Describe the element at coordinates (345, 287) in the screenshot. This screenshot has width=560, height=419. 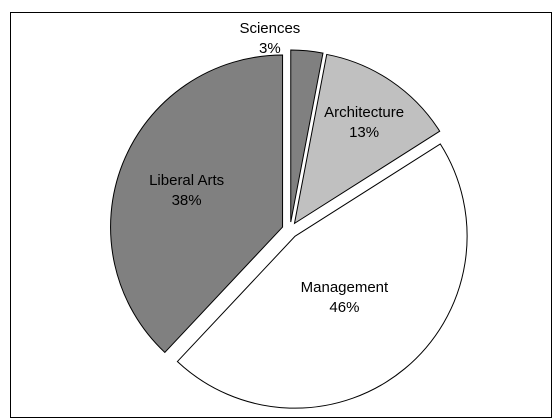
I see `slice-label-management: Management` at that location.